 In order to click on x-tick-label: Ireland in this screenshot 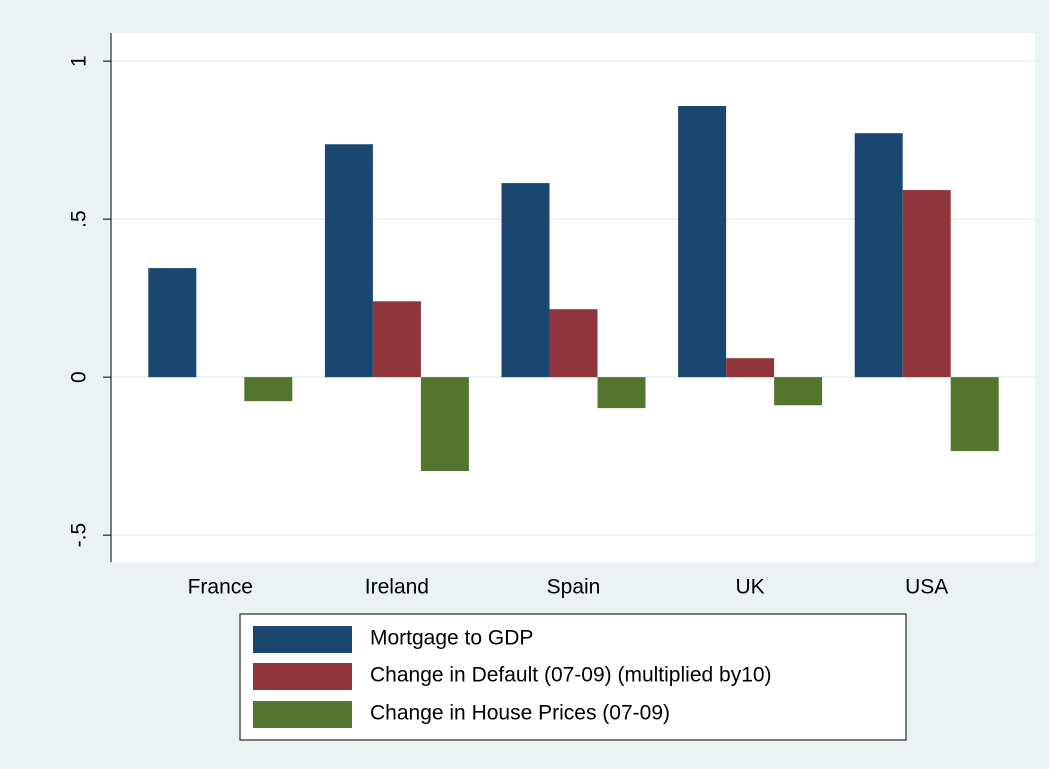, I will do `click(397, 587)`.